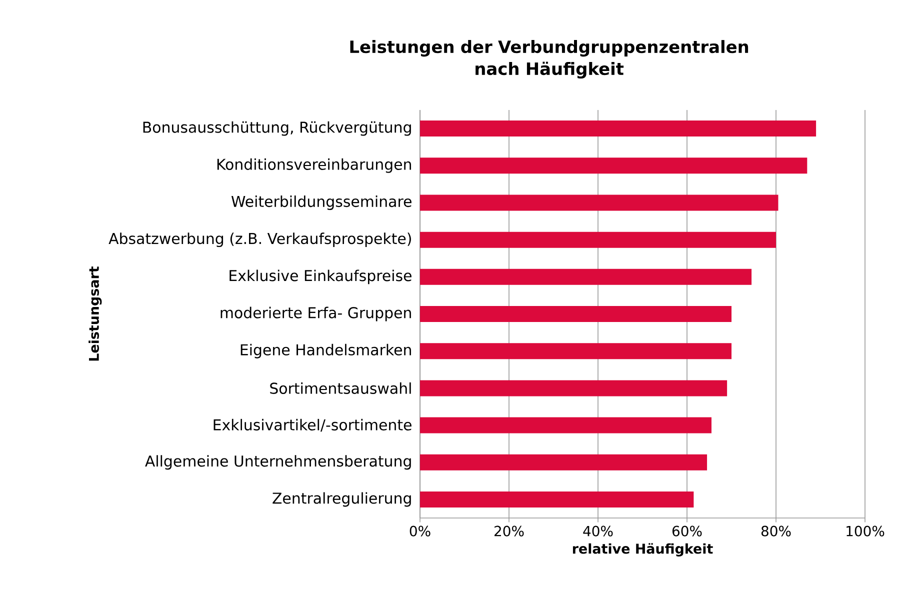 This screenshot has width=905, height=598. I want to click on y-tick-label: Sortimentsauswahl, so click(340, 388).